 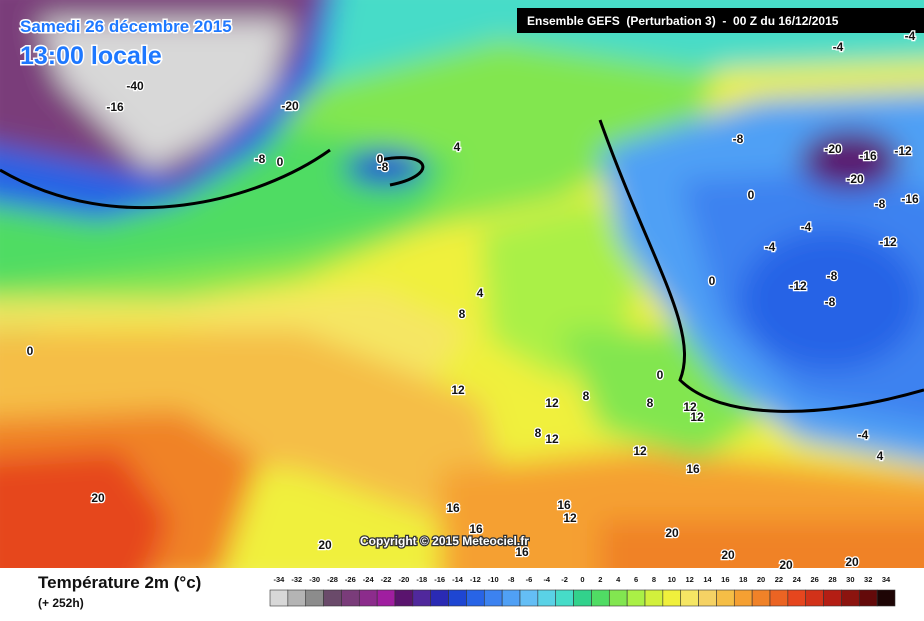 I want to click on model-box, so click(x=720, y=20).